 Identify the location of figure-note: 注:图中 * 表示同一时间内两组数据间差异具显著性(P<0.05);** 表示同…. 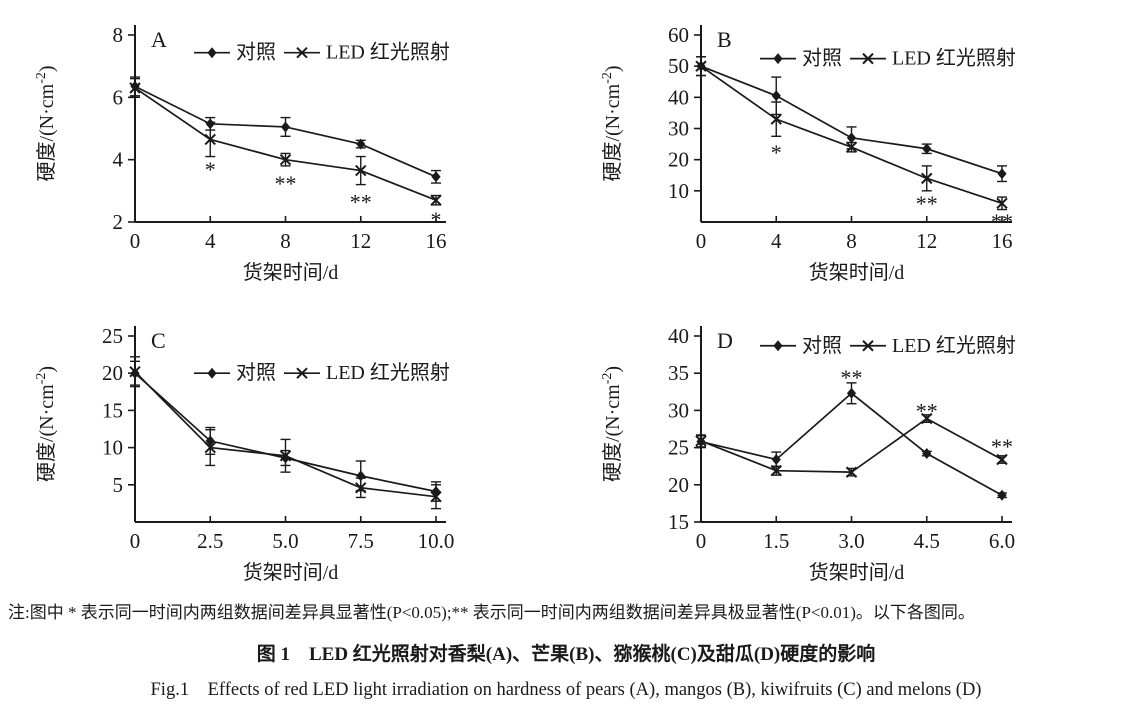
(491, 612).